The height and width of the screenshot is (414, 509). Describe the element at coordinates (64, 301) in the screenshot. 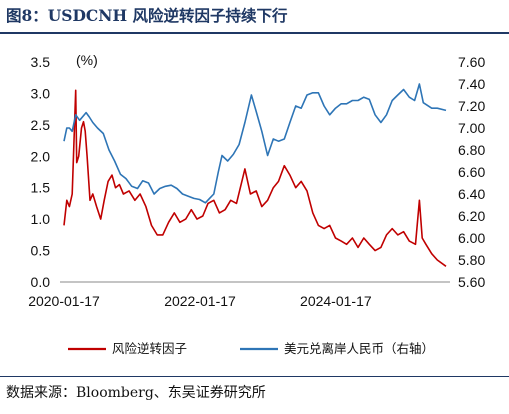

I see `x-tick-label: 2020-01-17` at that location.